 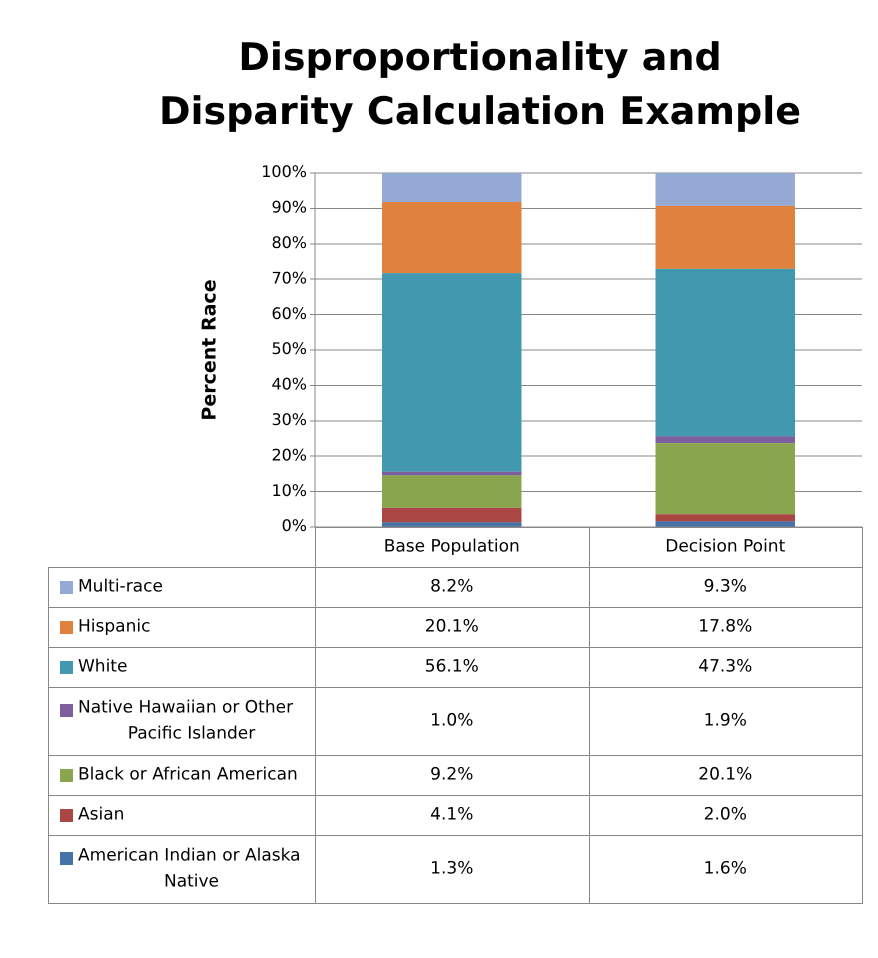 I want to click on y-tick-label: 80%, so click(x=289, y=242).